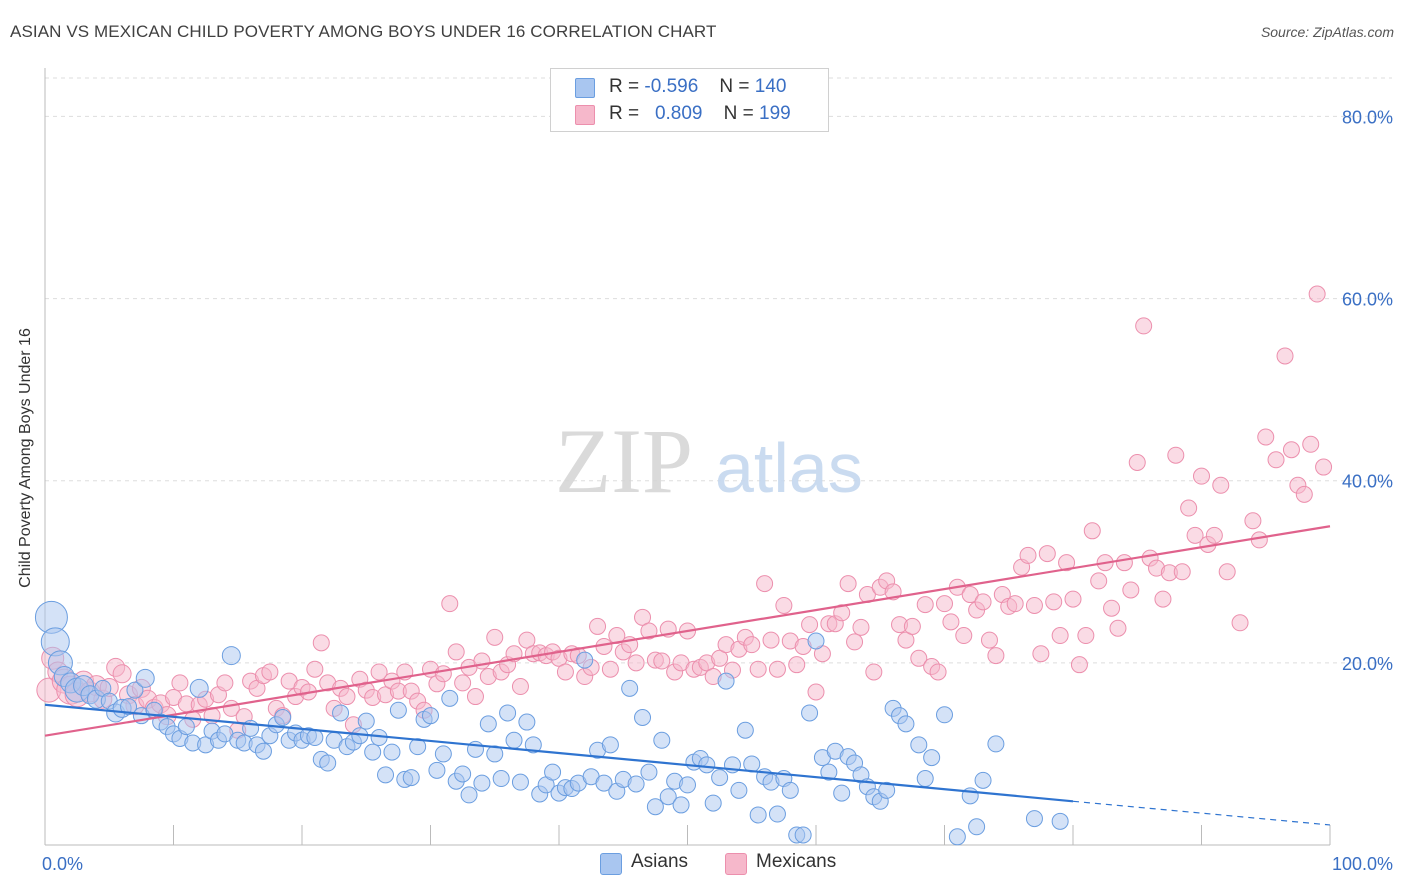 The image size is (1406, 892). What do you see at coordinates (678, 113) in the screenshot?
I see `legend-r-value: 0.809` at bounding box center [678, 113].